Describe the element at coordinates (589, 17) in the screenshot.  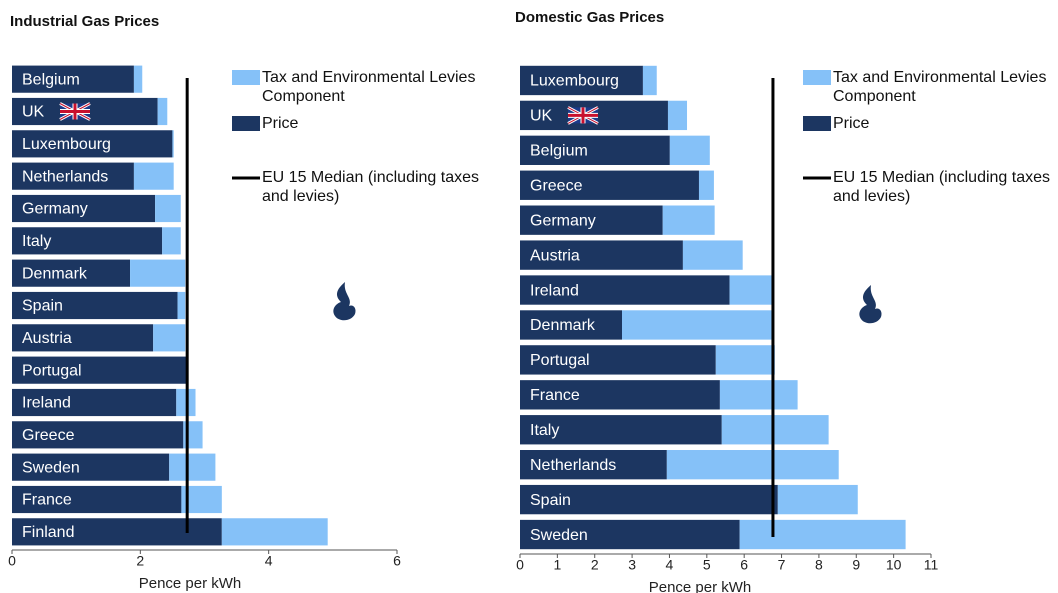
I see `chart-title: Domestic Gas Prices` at that location.